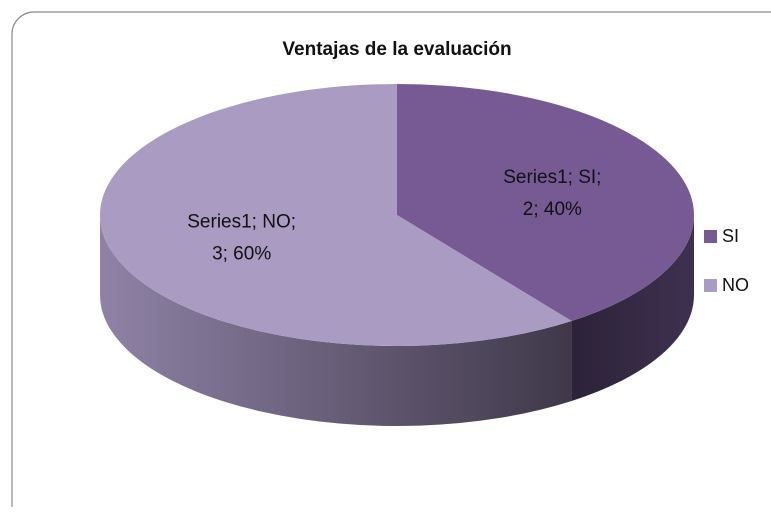  What do you see at coordinates (241, 253) in the screenshot?
I see `data-label: 3; 60%` at bounding box center [241, 253].